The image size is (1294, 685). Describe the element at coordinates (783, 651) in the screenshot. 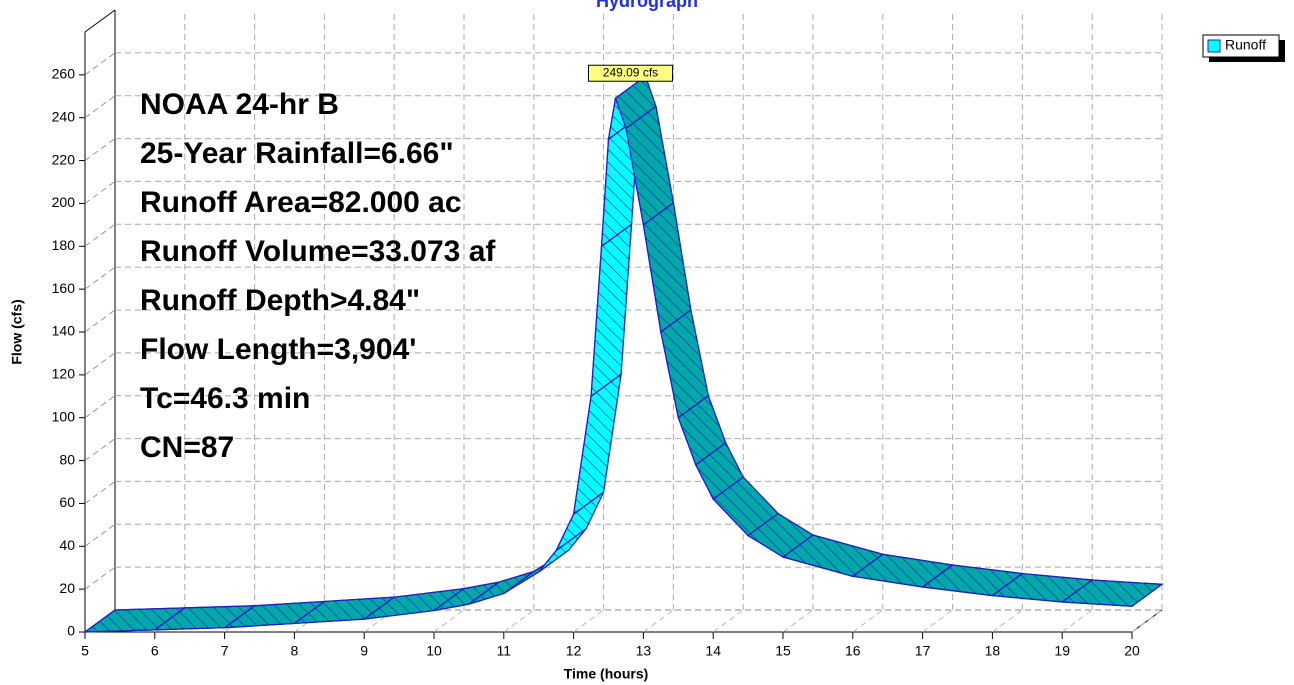

I see `x-tick-label: 15` at that location.